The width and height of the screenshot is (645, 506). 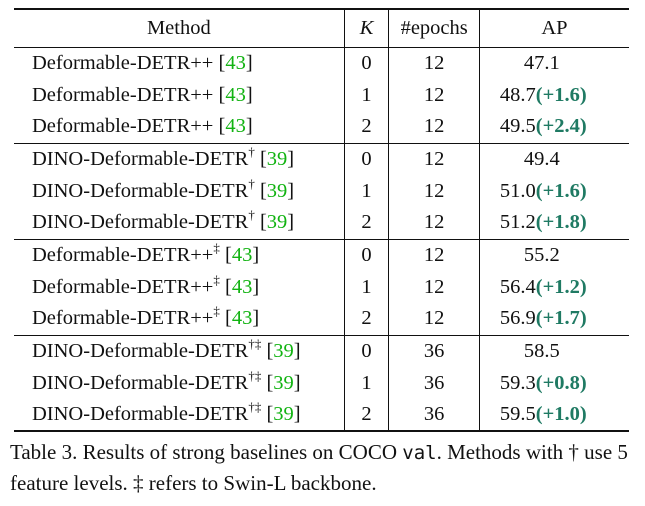 I want to click on ap-cell: 49.5(+2.4), so click(x=554, y=127).